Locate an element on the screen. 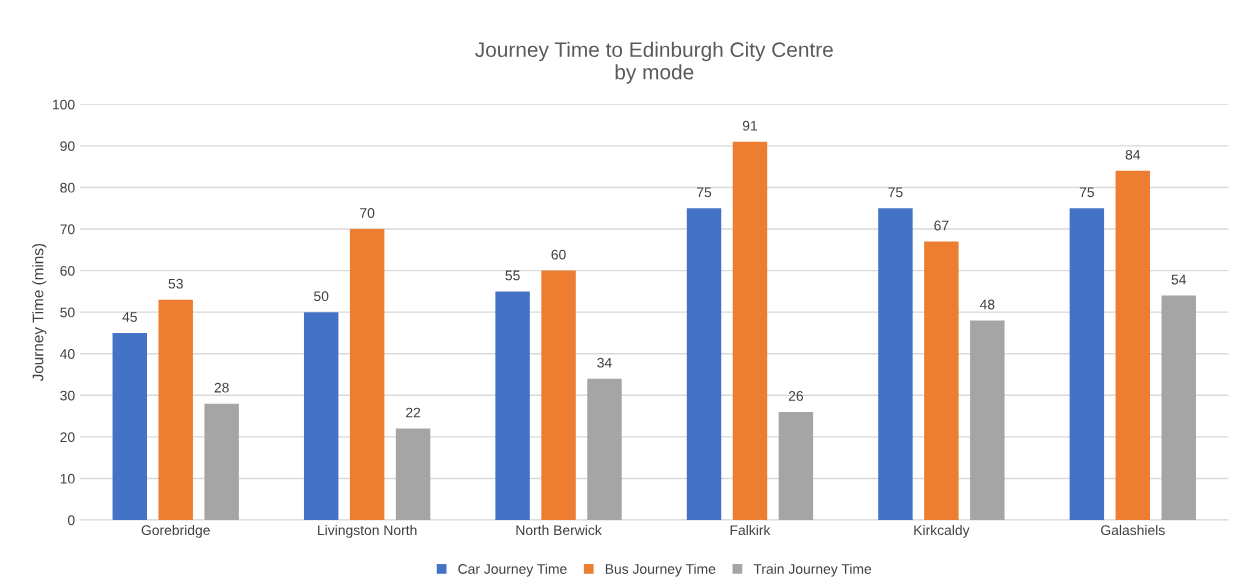 The width and height of the screenshot is (1260, 588). y-tick-label: 70 is located at coordinates (67, 229).